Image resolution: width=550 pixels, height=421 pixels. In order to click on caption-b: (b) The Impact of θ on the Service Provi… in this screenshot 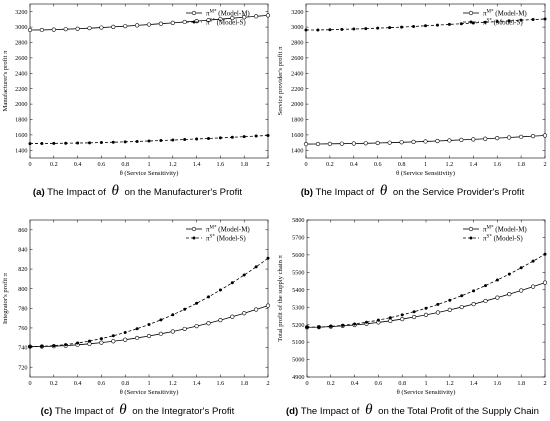, I will do `click(412, 191)`.